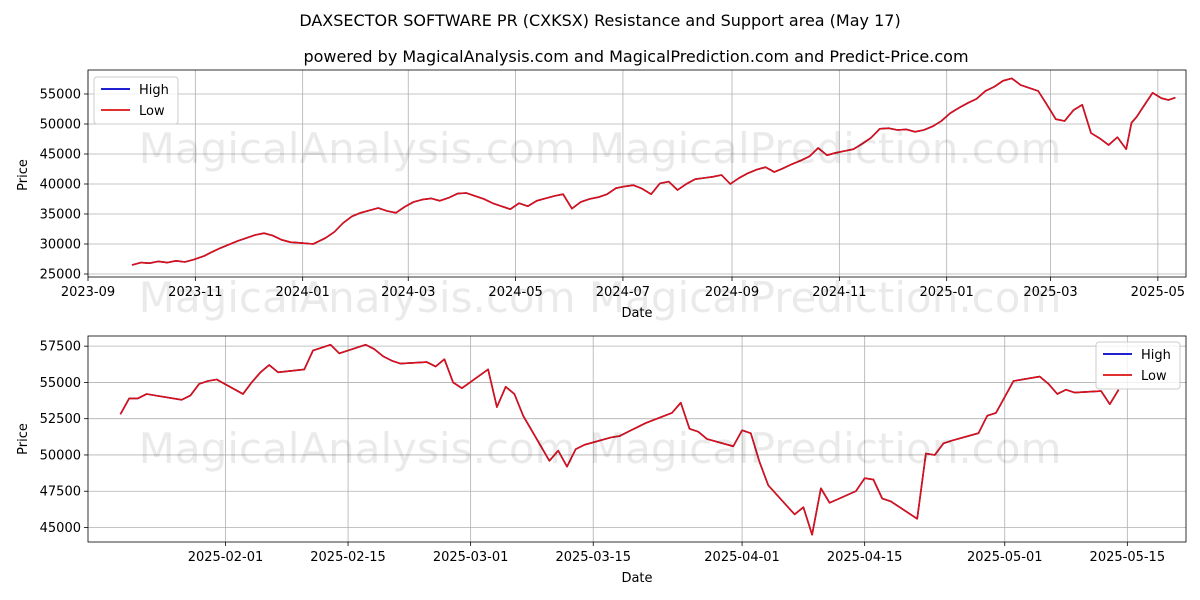 The height and width of the screenshot is (600, 1200). I want to click on x-tick-label: 2023-11, so click(195, 292).